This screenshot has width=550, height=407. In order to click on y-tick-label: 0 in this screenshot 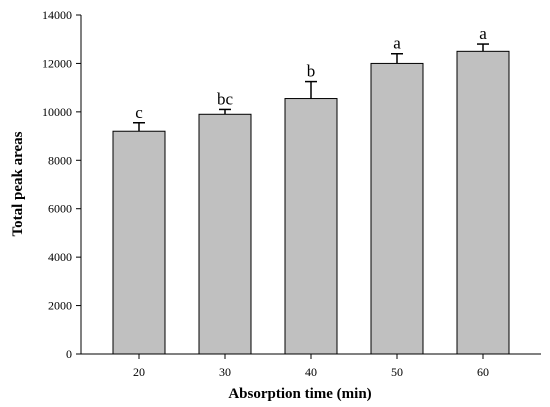, I will do `click(69, 354)`.